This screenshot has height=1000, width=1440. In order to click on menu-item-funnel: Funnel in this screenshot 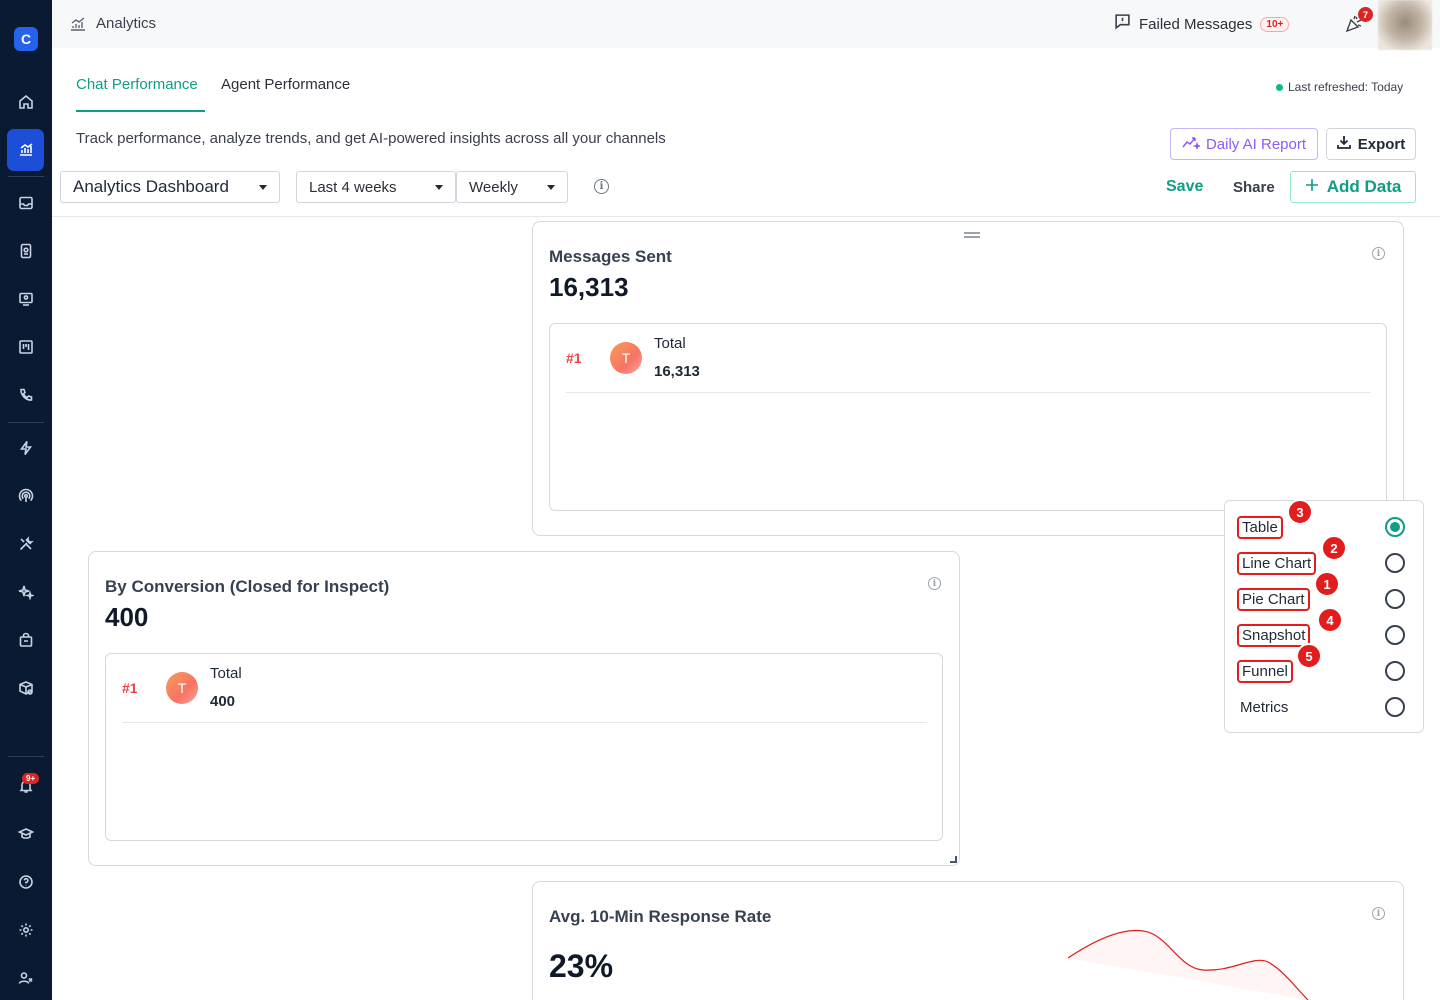, I will do `click(1265, 671)`.